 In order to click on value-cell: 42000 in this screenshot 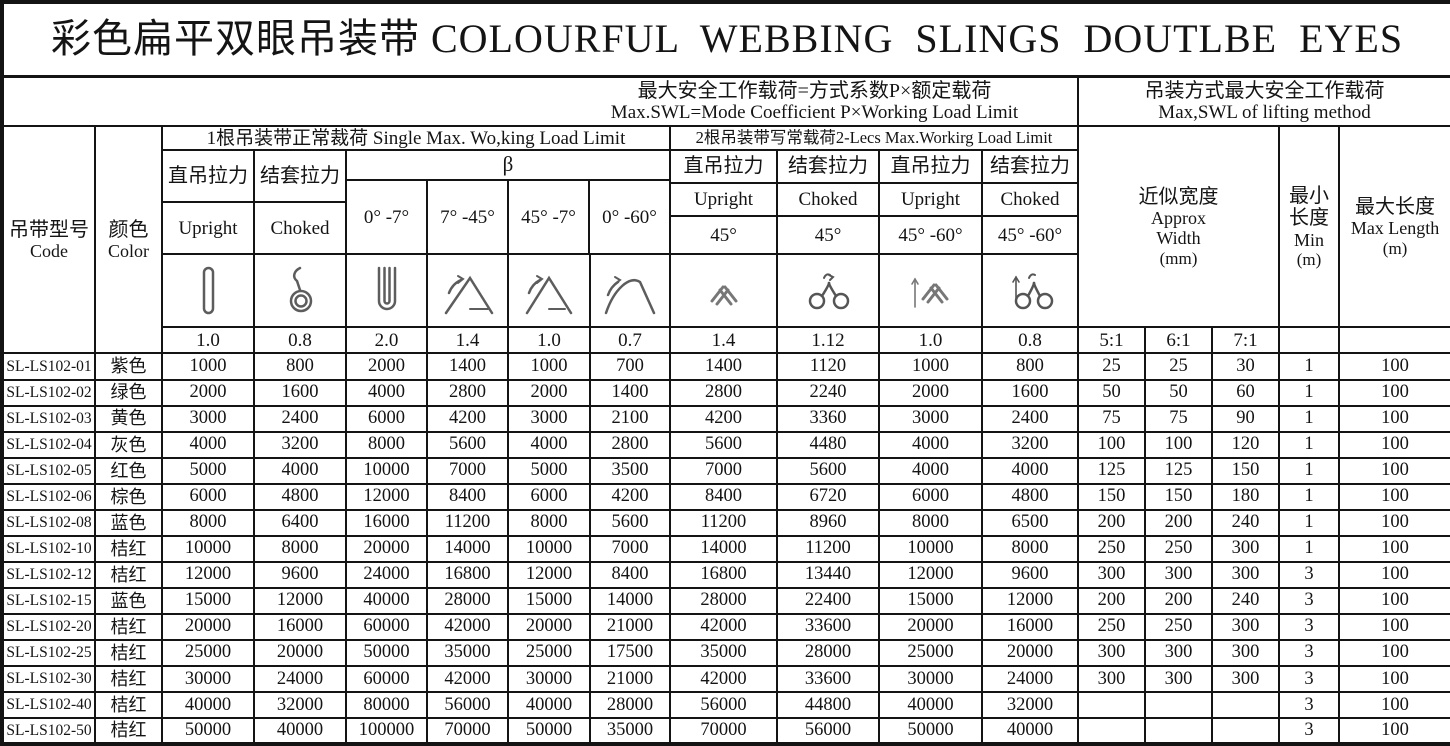, I will do `click(467, 626)`.